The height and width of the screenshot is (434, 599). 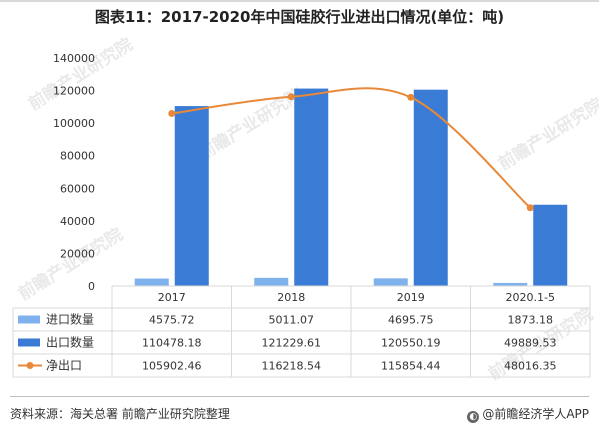 What do you see at coordinates (70, 342) in the screenshot?
I see `legend-label: 出口数量` at bounding box center [70, 342].